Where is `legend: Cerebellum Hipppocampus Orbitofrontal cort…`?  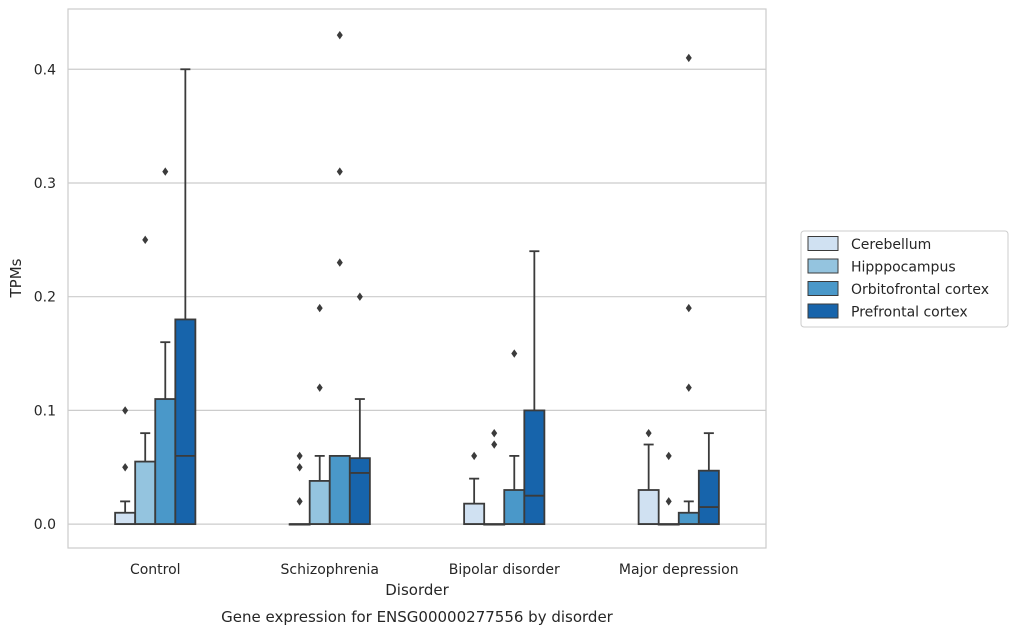 legend: Cerebellum Hipppocampus Orbitofrontal cort… is located at coordinates (904, 279).